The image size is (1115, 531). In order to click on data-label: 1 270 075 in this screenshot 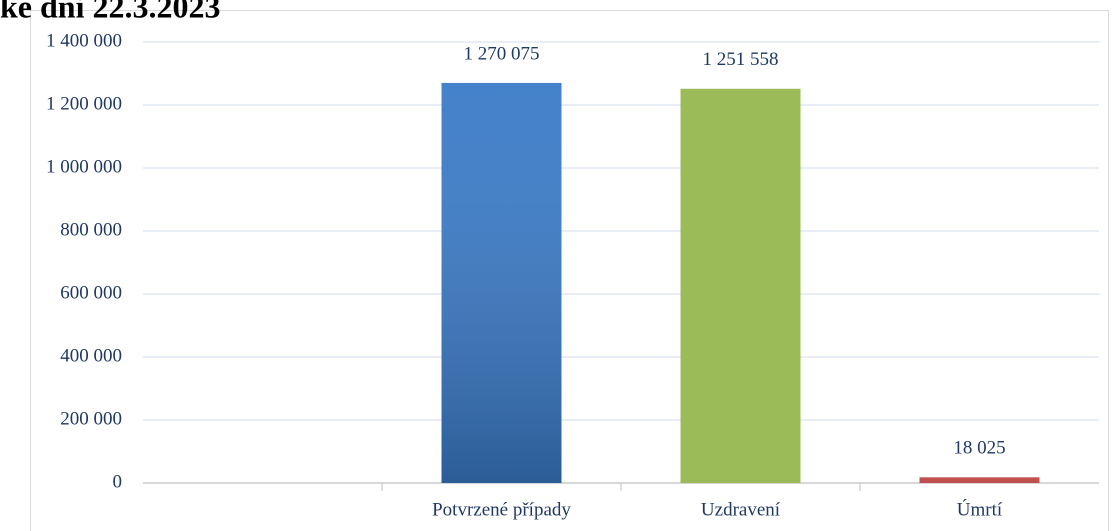, I will do `click(502, 53)`.